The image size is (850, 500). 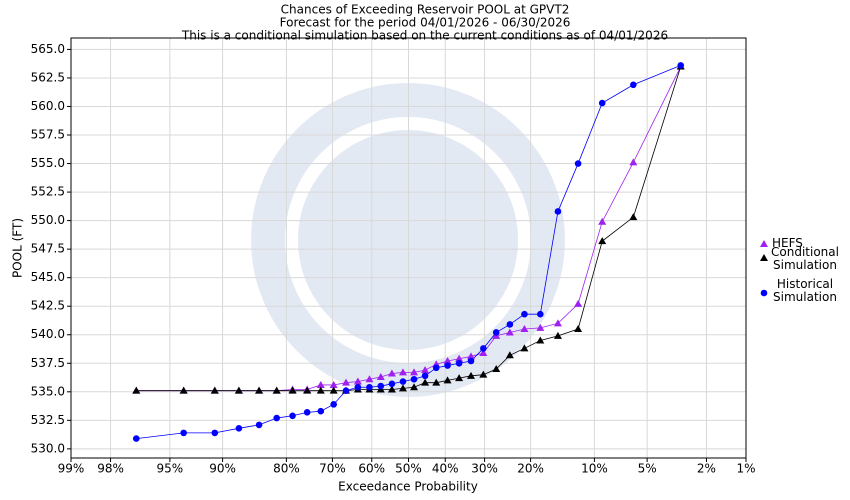 I want to click on x-tick-label: 20%, so click(x=530, y=469).